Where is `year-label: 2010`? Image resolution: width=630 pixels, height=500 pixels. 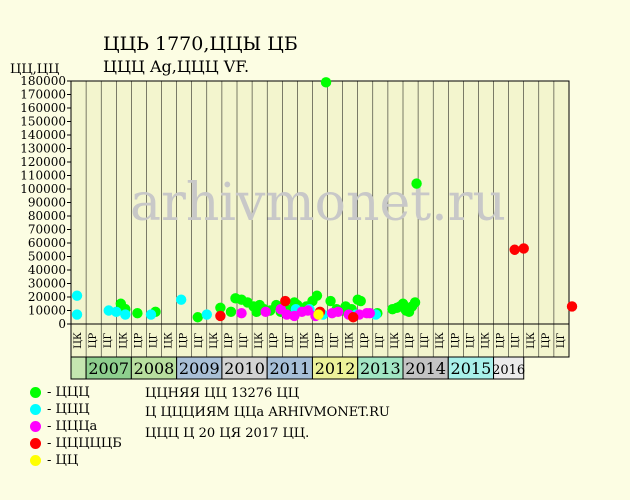 year-label: 2010 is located at coordinates (244, 368).